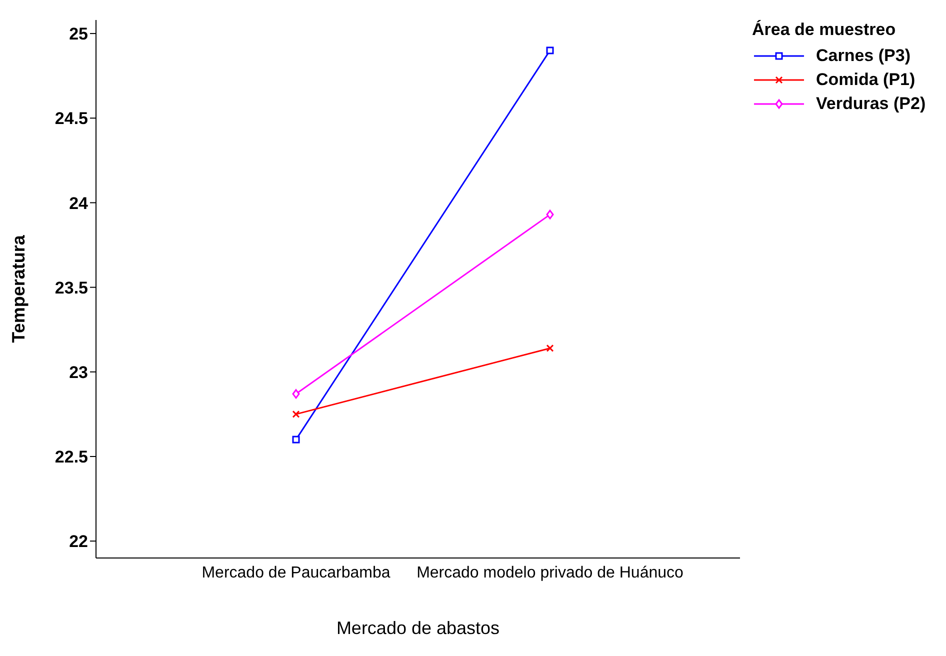  I want to click on y-tick-label: 23, so click(78, 372).